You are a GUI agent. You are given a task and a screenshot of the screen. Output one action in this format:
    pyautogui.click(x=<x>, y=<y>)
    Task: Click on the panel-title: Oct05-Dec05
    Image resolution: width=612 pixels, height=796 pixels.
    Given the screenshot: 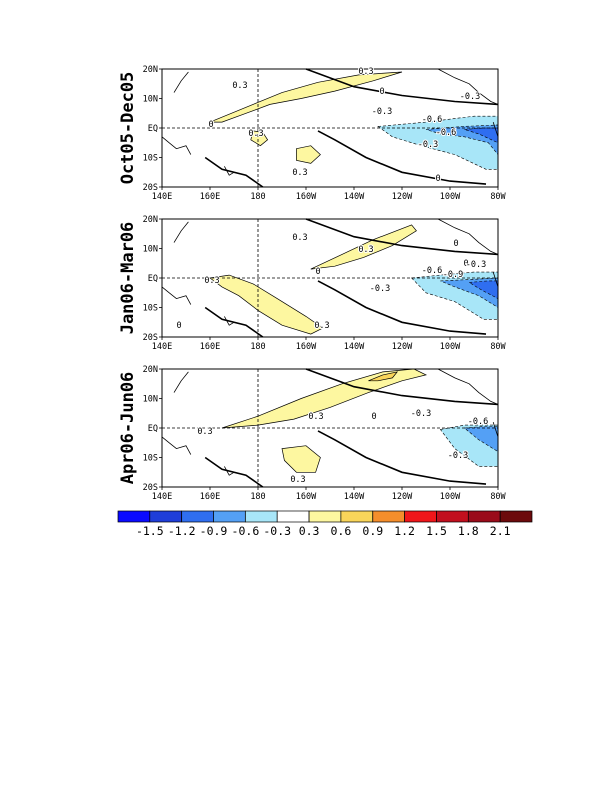 What is the action you would take?
    pyautogui.click(x=128, y=128)
    